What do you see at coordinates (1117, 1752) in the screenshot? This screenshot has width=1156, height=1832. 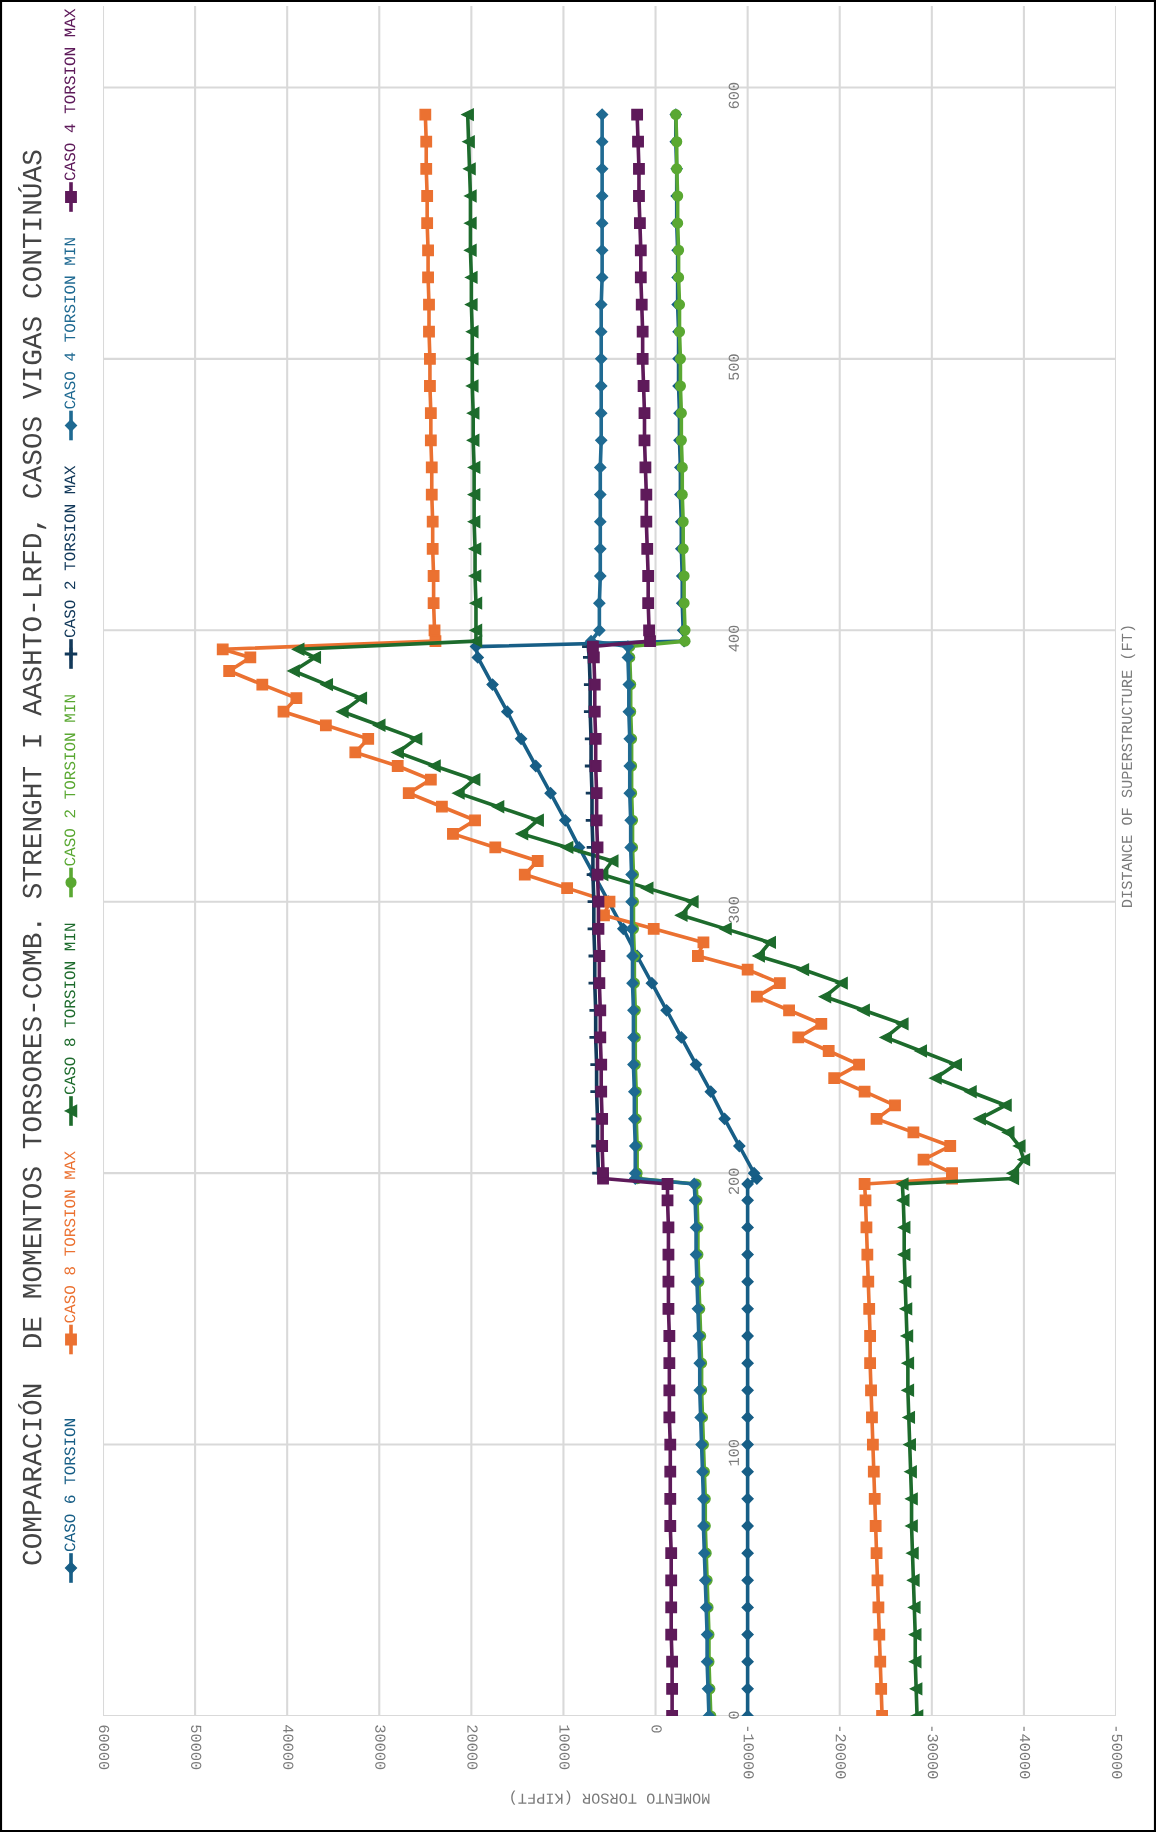 I see `x-tick-label: -50000` at bounding box center [1117, 1752].